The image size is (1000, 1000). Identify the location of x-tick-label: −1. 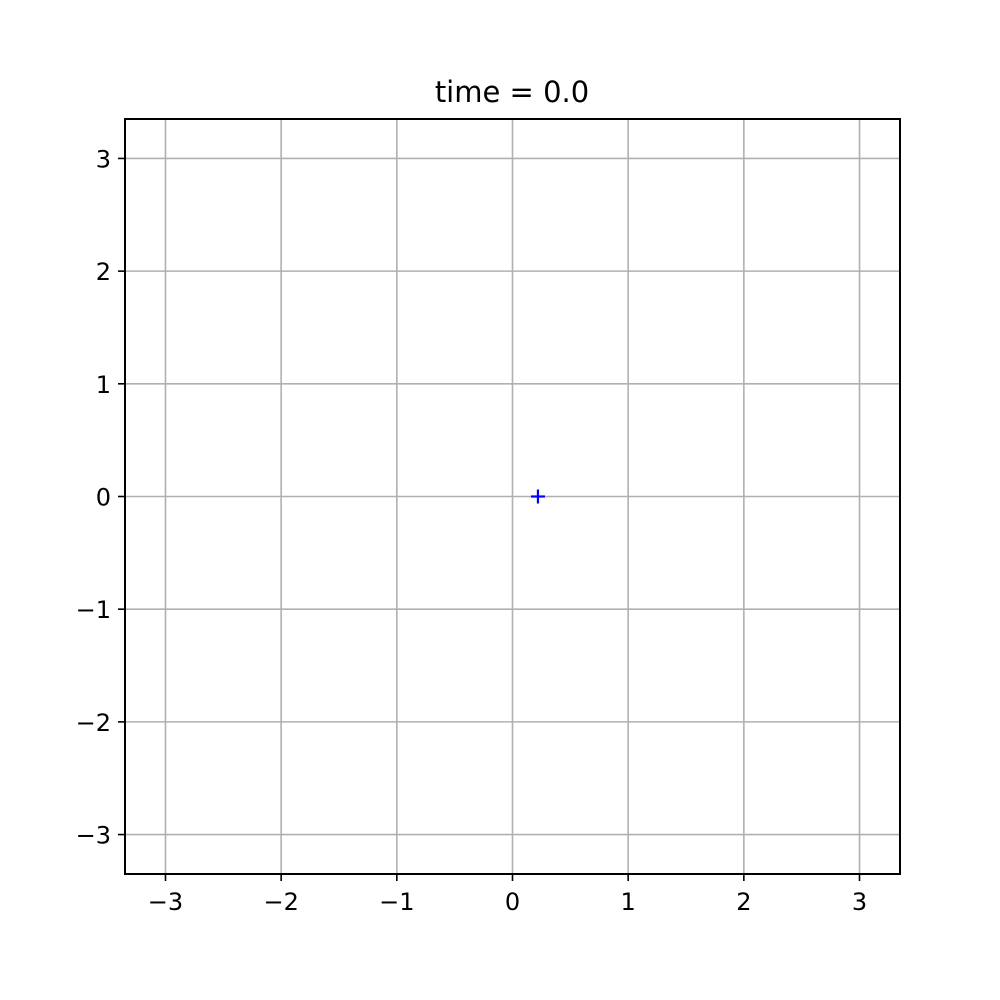
(396, 902).